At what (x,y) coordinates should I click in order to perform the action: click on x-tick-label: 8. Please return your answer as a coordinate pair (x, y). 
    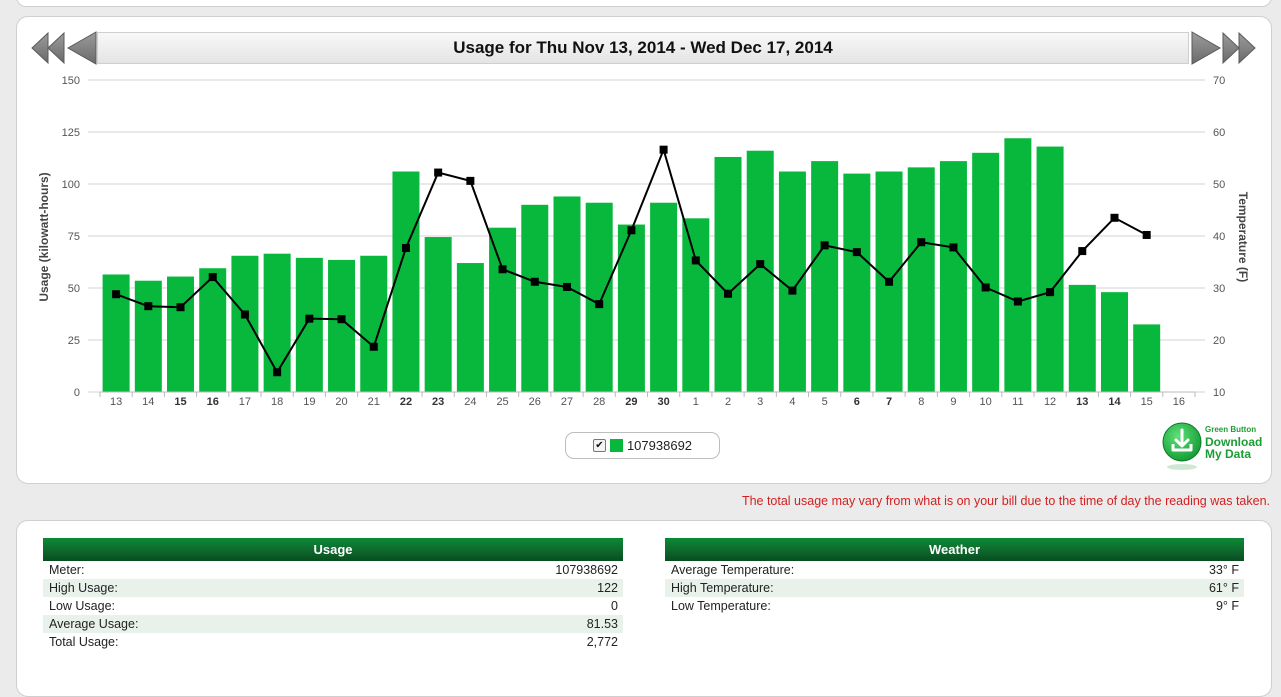
    Looking at the image, I should click on (921, 402).